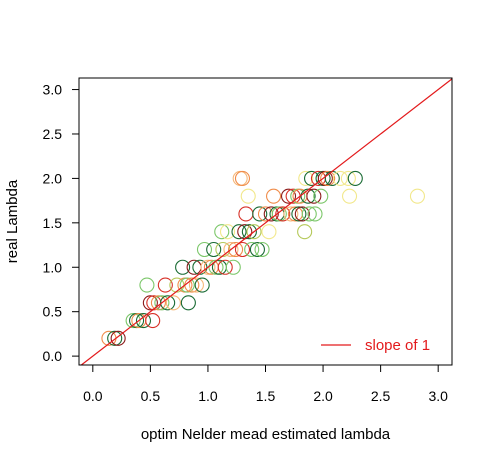  What do you see at coordinates (53, 178) in the screenshot?
I see `y-tick-label: 2.0` at bounding box center [53, 178].